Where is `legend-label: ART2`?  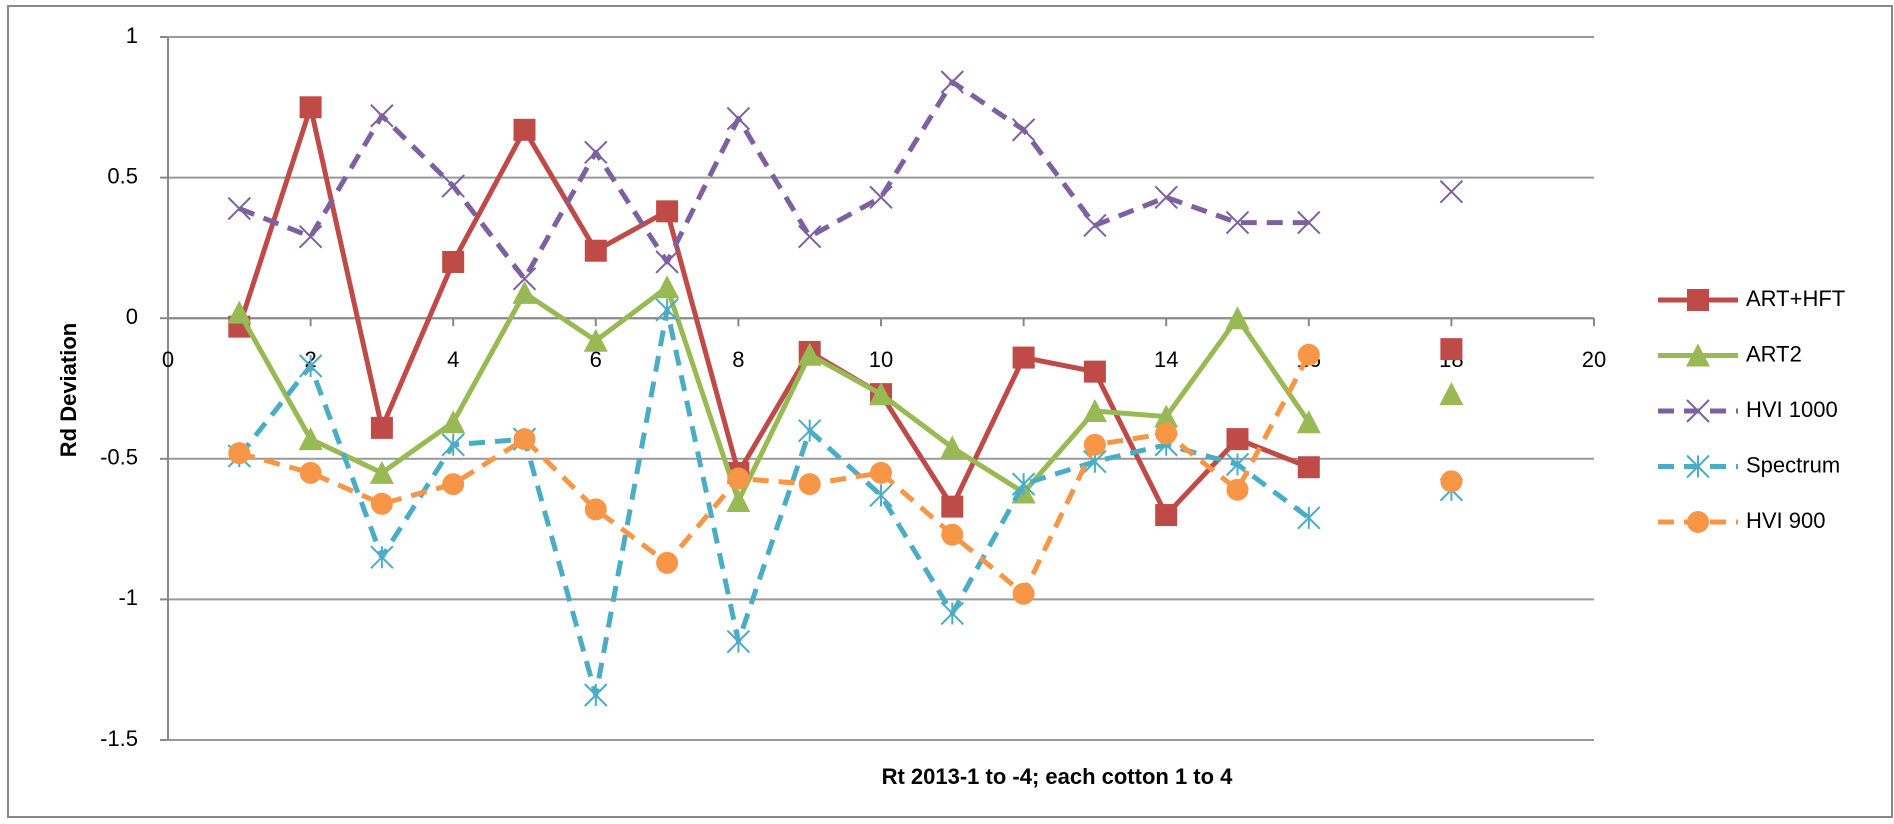
legend-label: ART2 is located at coordinates (1774, 353).